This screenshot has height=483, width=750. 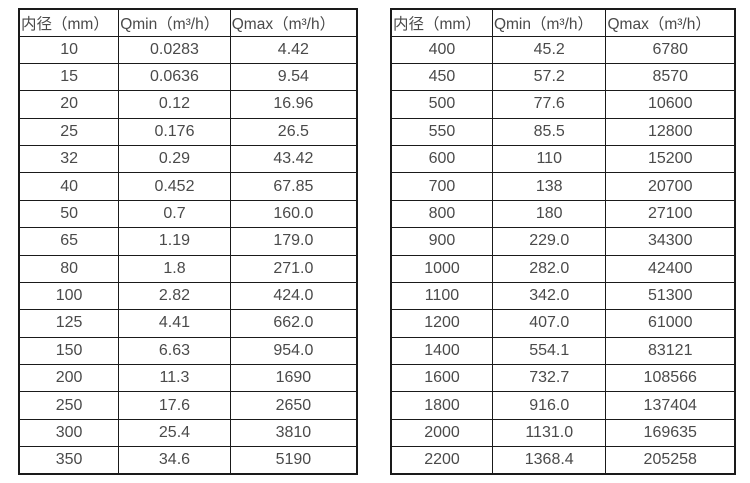 What do you see at coordinates (670, 49) in the screenshot?
I see `table-cell: 6780` at bounding box center [670, 49].